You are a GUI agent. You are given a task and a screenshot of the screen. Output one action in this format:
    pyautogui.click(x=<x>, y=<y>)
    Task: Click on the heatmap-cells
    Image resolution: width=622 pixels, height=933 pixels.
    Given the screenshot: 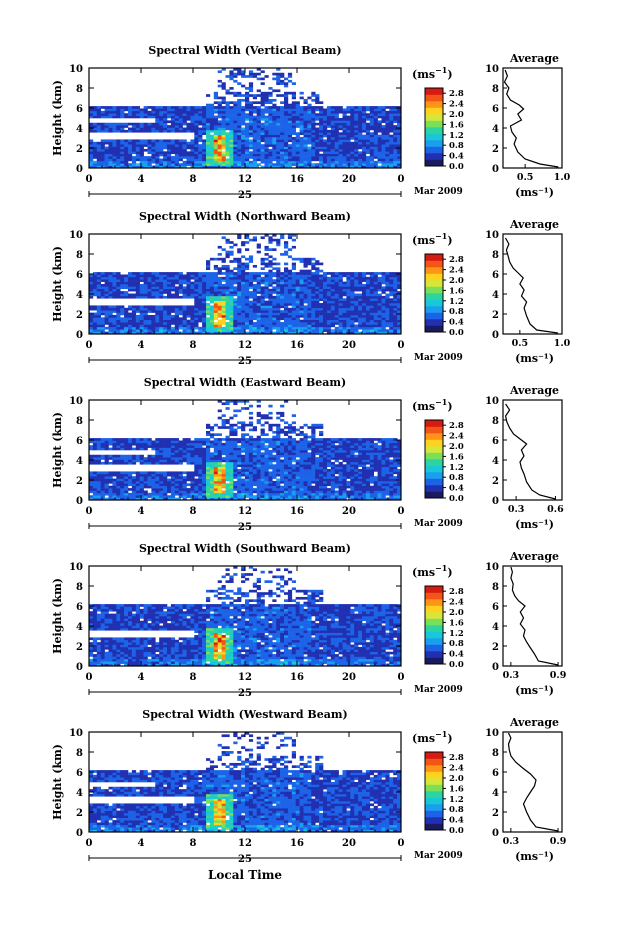 What is the action you would take?
    pyautogui.click(x=245, y=284)
    